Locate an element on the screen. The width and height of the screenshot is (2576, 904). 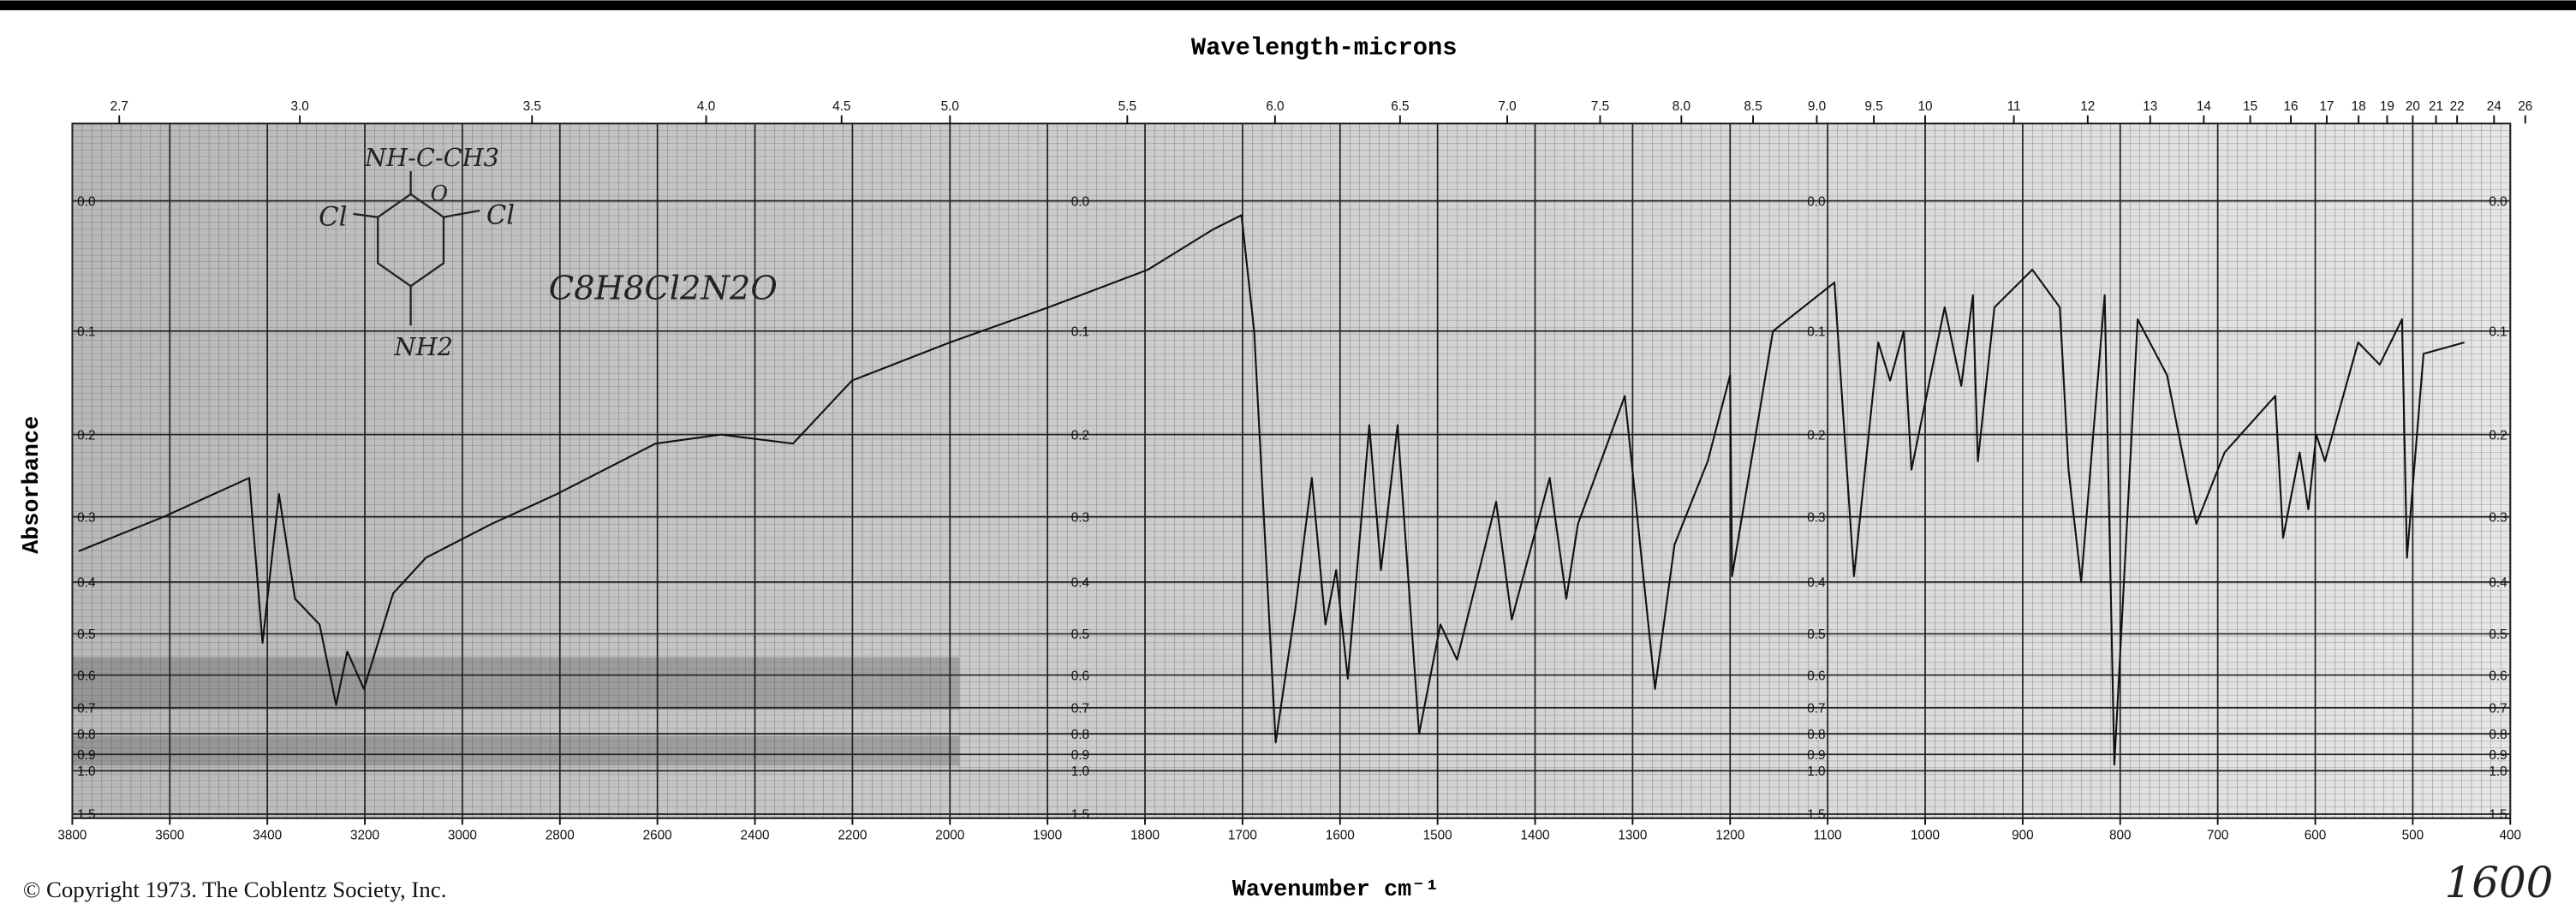
x2-tick-label: 21 is located at coordinates (2436, 107).